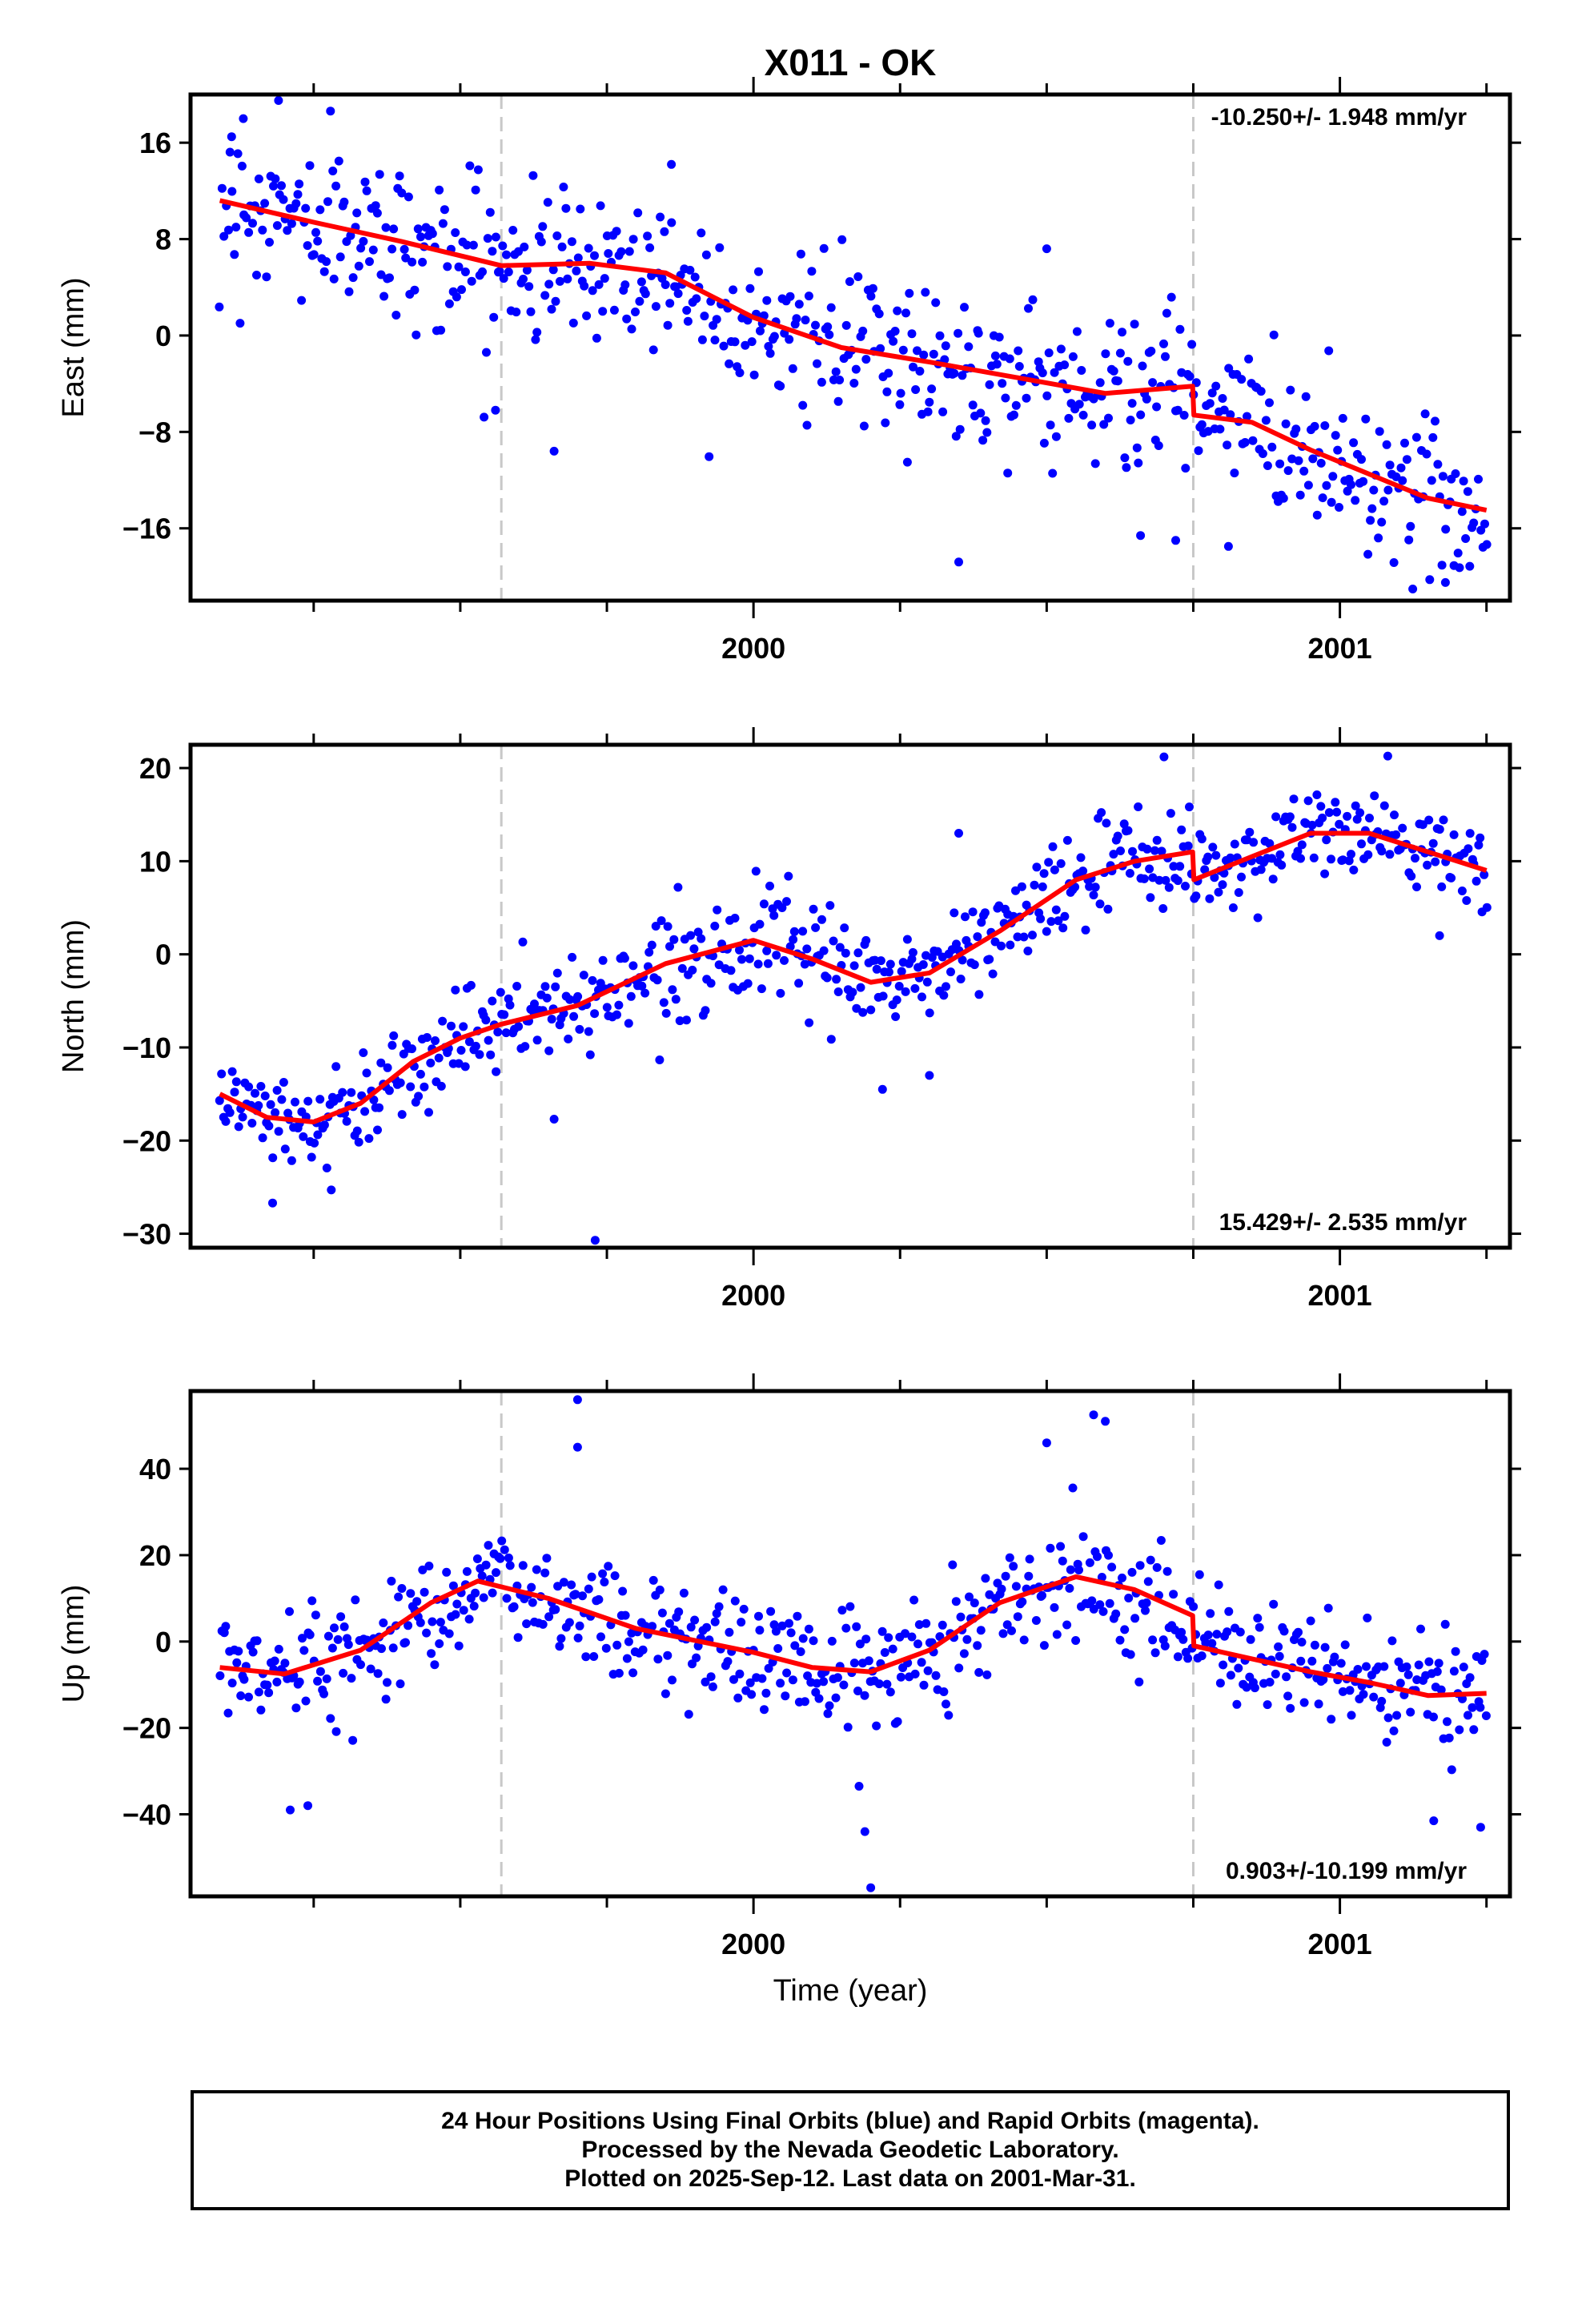 The width and height of the screenshot is (1582, 2324). What do you see at coordinates (753, 1295) in the screenshot?
I see `x-tick-label: 2000` at bounding box center [753, 1295].